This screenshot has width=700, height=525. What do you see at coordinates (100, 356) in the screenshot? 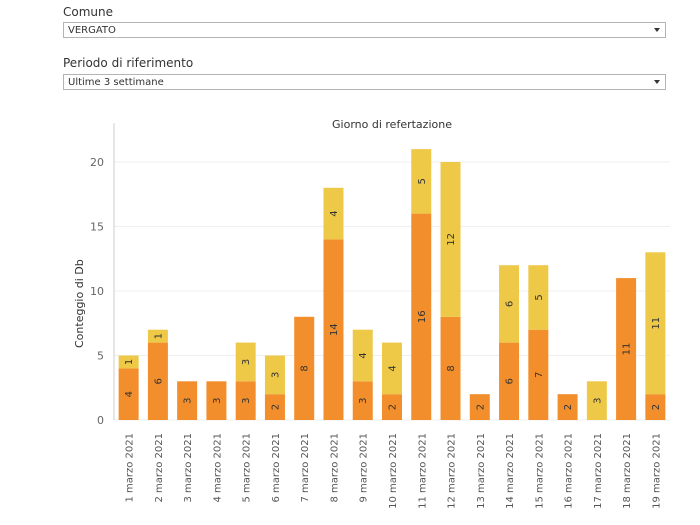
I see `y-tick-label: 5` at bounding box center [100, 356].